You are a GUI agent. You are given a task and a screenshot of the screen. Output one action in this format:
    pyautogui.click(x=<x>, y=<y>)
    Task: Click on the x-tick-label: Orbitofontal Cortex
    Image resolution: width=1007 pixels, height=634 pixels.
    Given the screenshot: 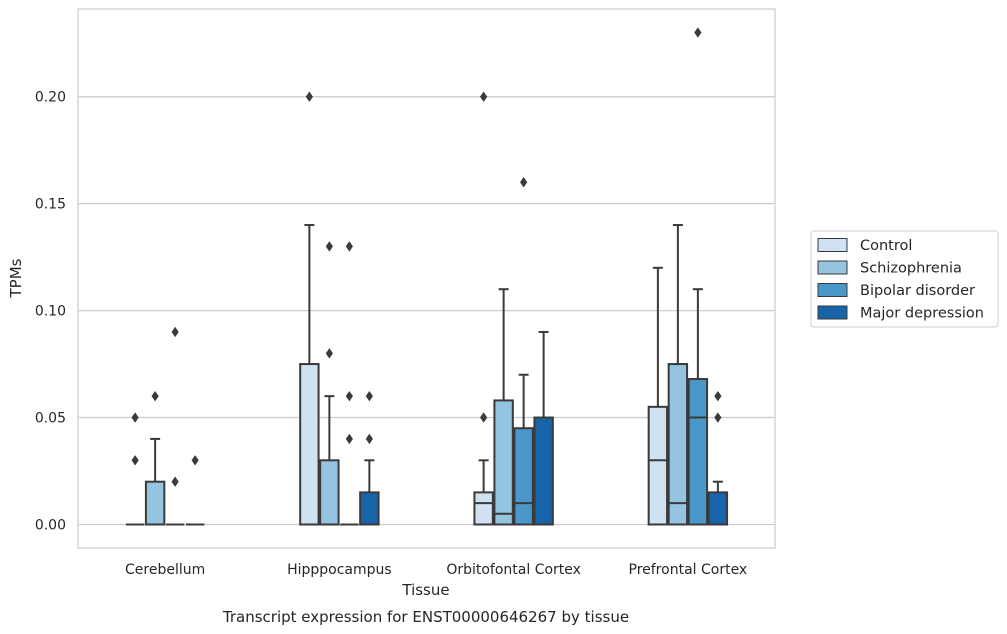 What is the action you would take?
    pyautogui.click(x=513, y=570)
    